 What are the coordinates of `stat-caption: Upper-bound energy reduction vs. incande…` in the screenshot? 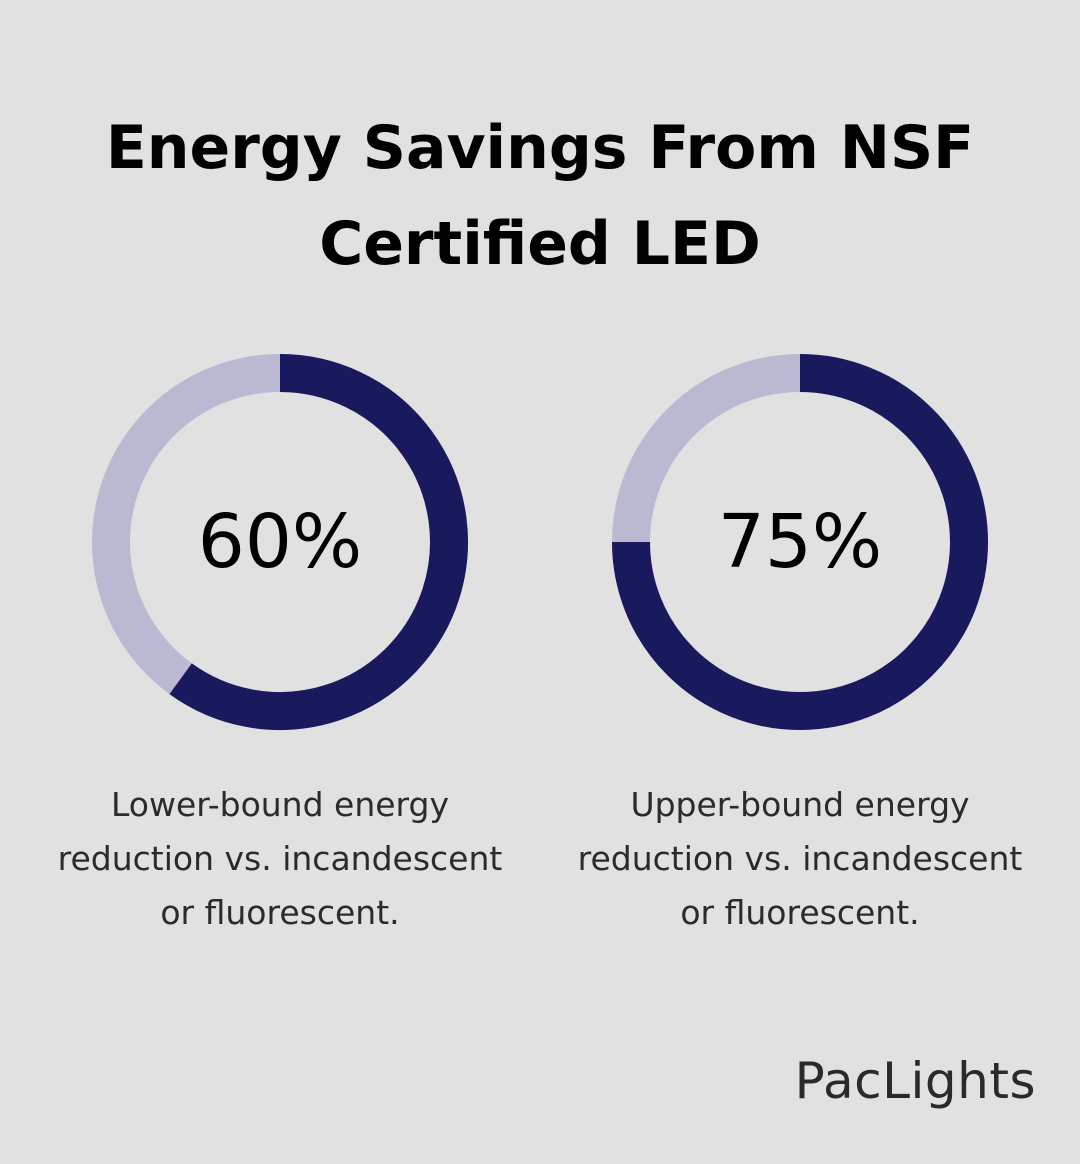 It's located at (800, 859).